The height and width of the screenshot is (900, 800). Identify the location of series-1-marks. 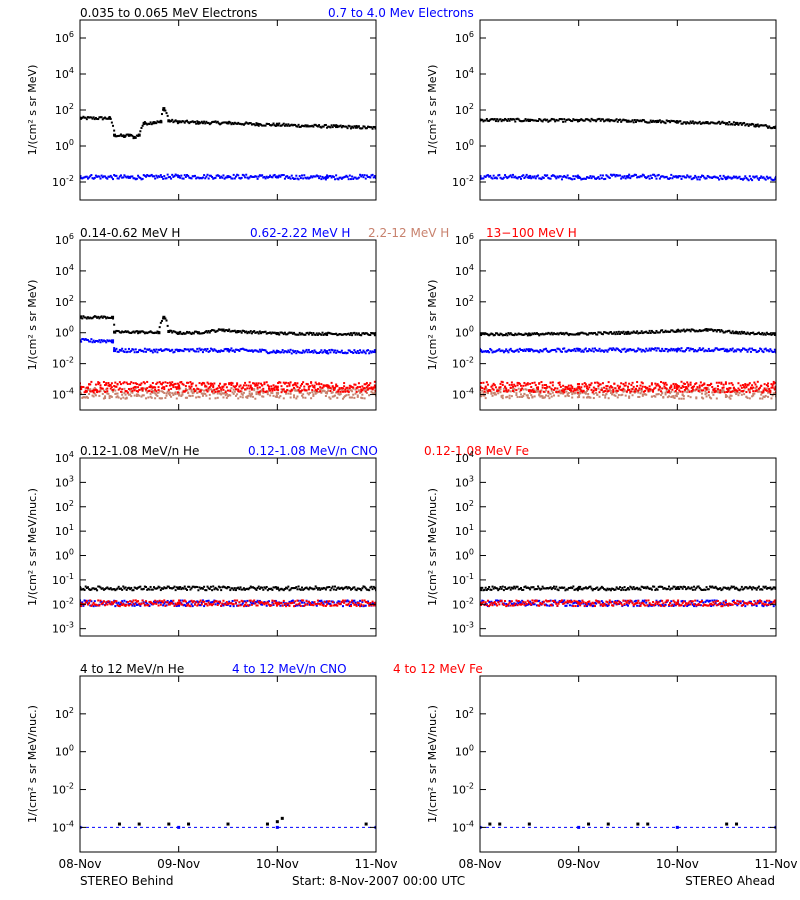
(228, 346).